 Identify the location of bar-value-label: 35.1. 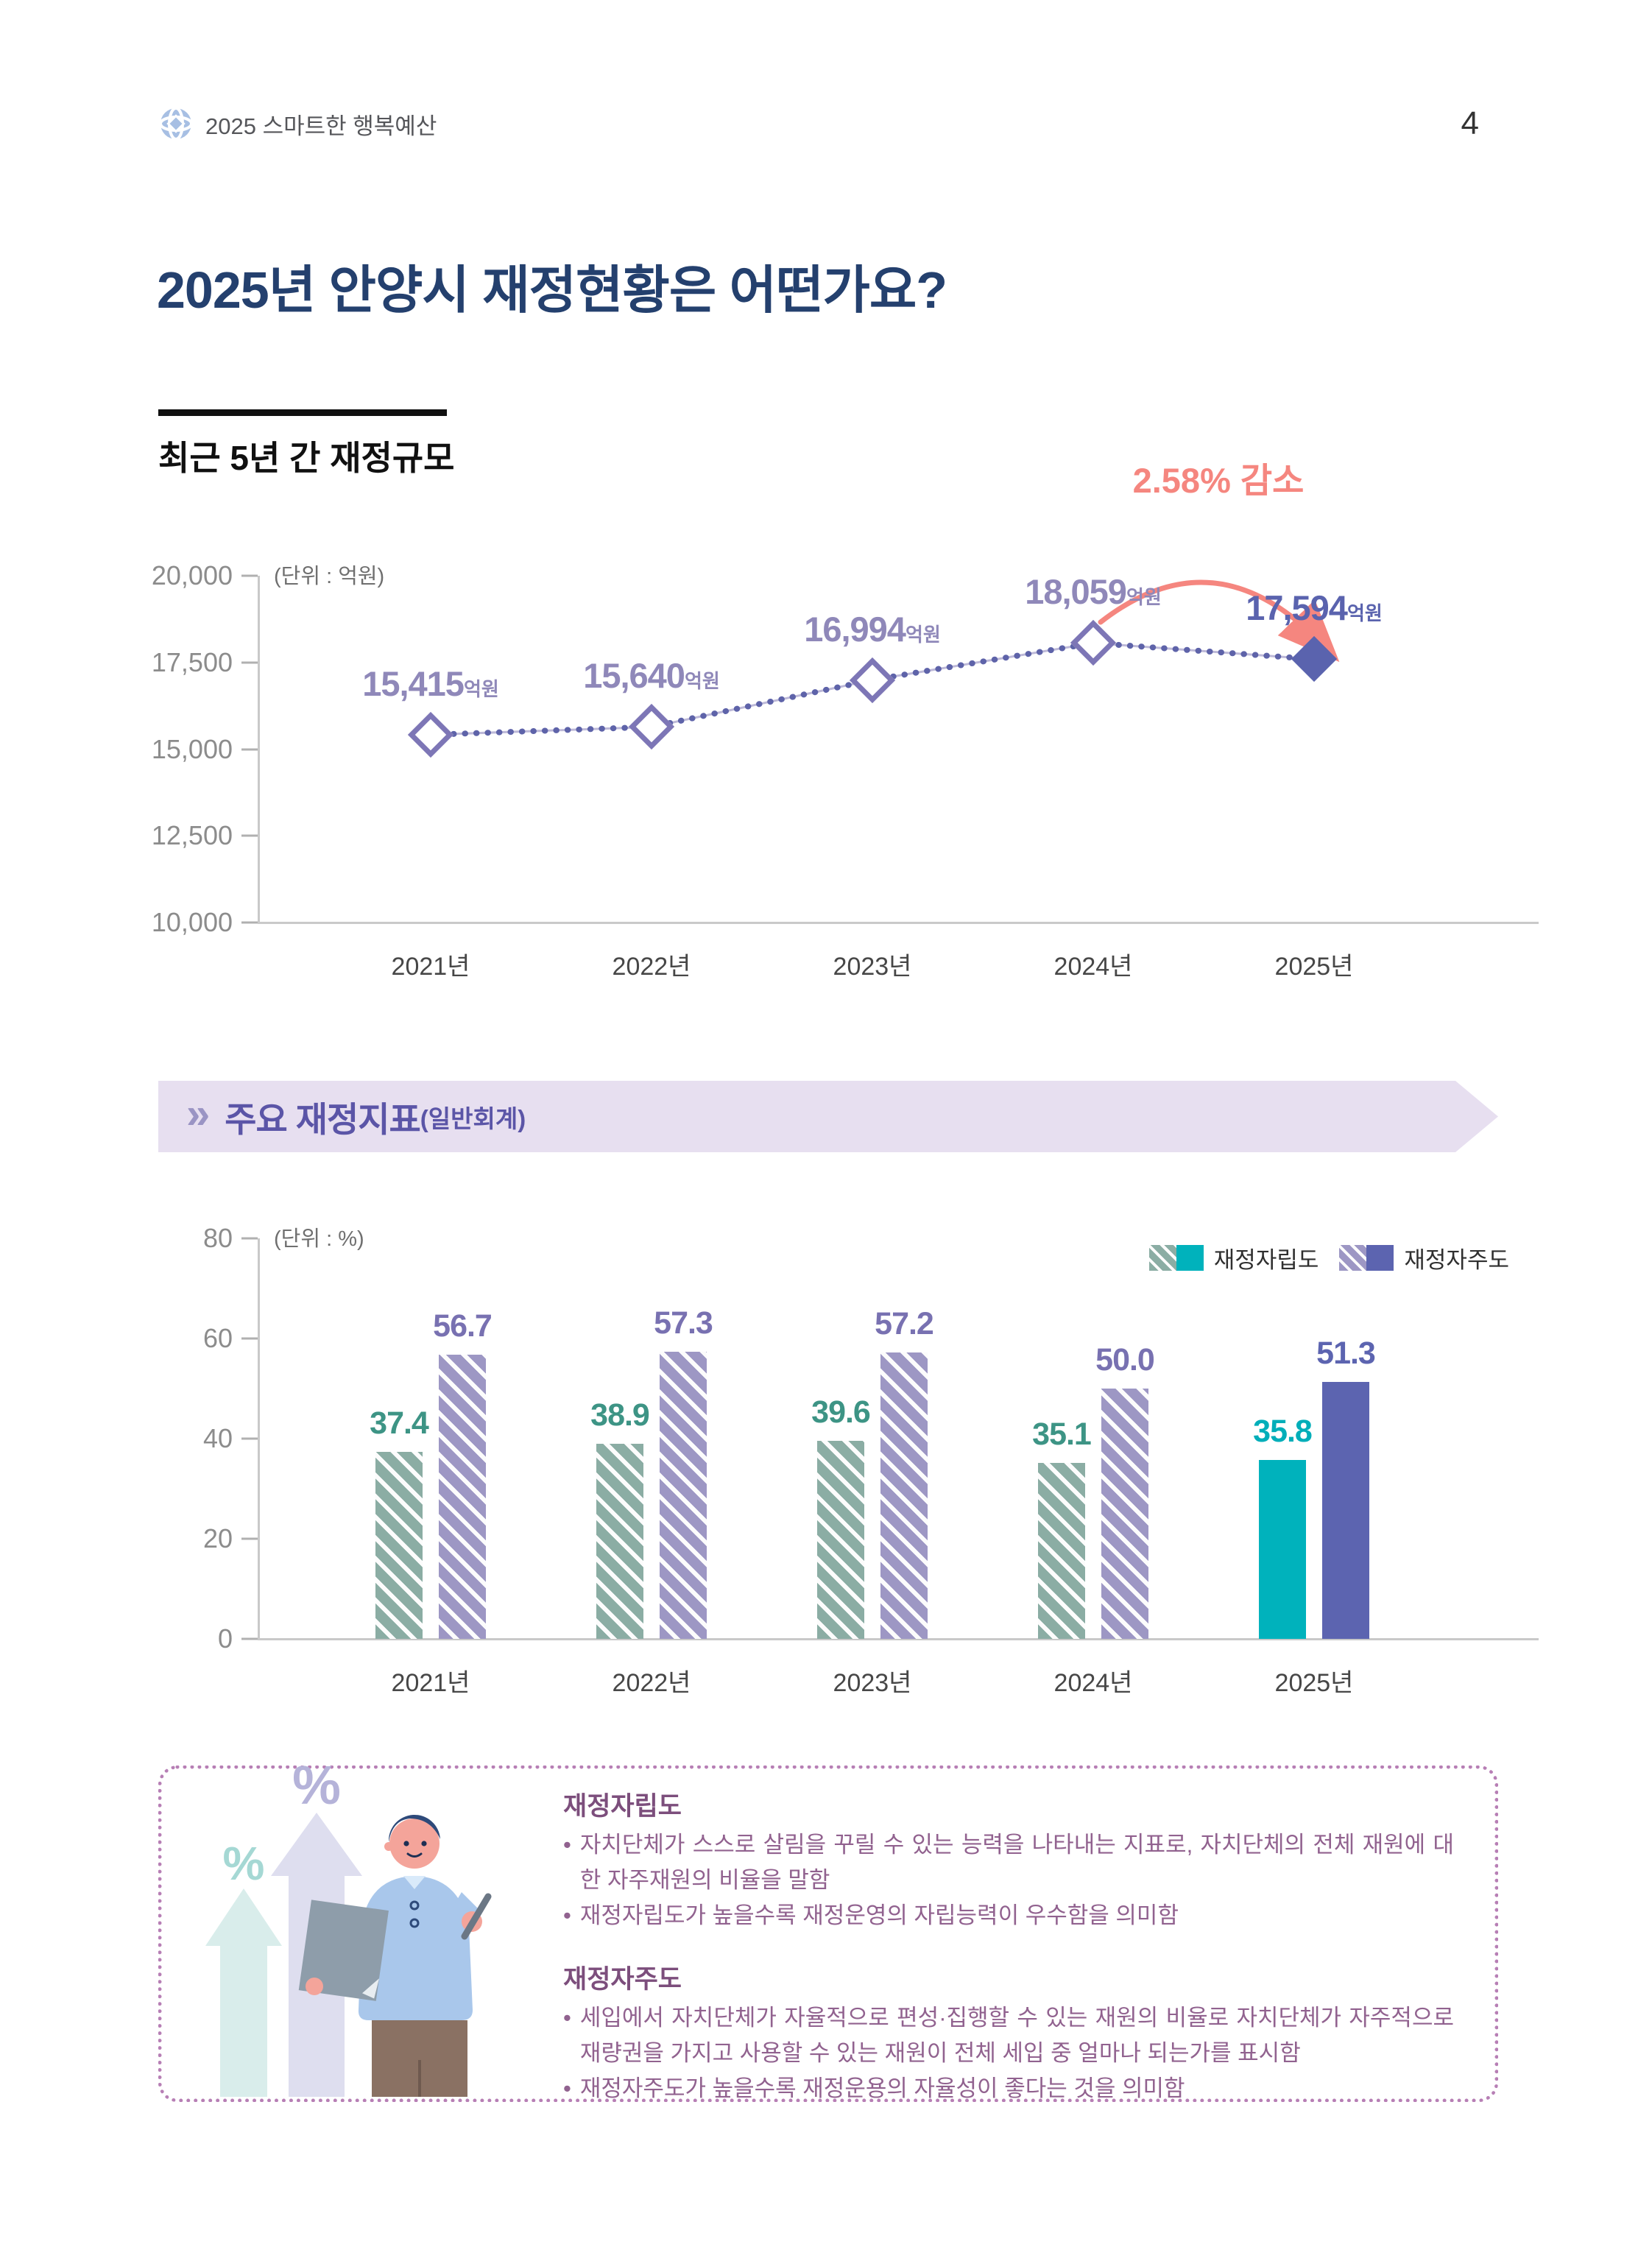
(1062, 1435).